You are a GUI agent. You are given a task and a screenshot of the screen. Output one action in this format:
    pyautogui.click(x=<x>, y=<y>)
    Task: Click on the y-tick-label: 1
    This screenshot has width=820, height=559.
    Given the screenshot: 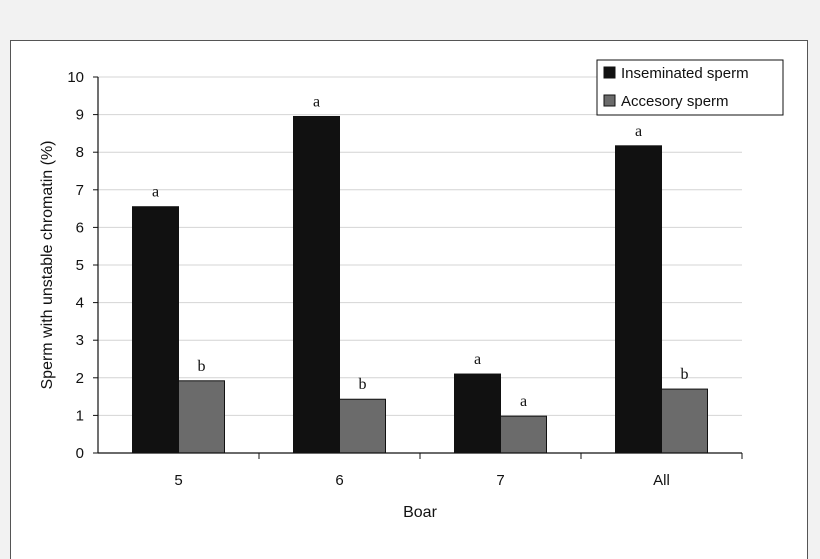 What is the action you would take?
    pyautogui.click(x=80, y=415)
    